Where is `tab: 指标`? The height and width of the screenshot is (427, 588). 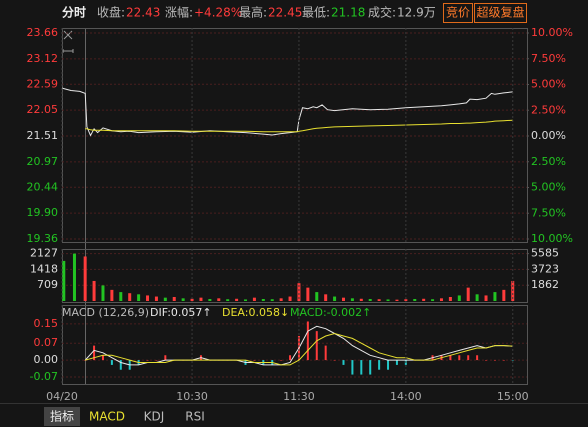
tab: 指标 is located at coordinates (62, 416).